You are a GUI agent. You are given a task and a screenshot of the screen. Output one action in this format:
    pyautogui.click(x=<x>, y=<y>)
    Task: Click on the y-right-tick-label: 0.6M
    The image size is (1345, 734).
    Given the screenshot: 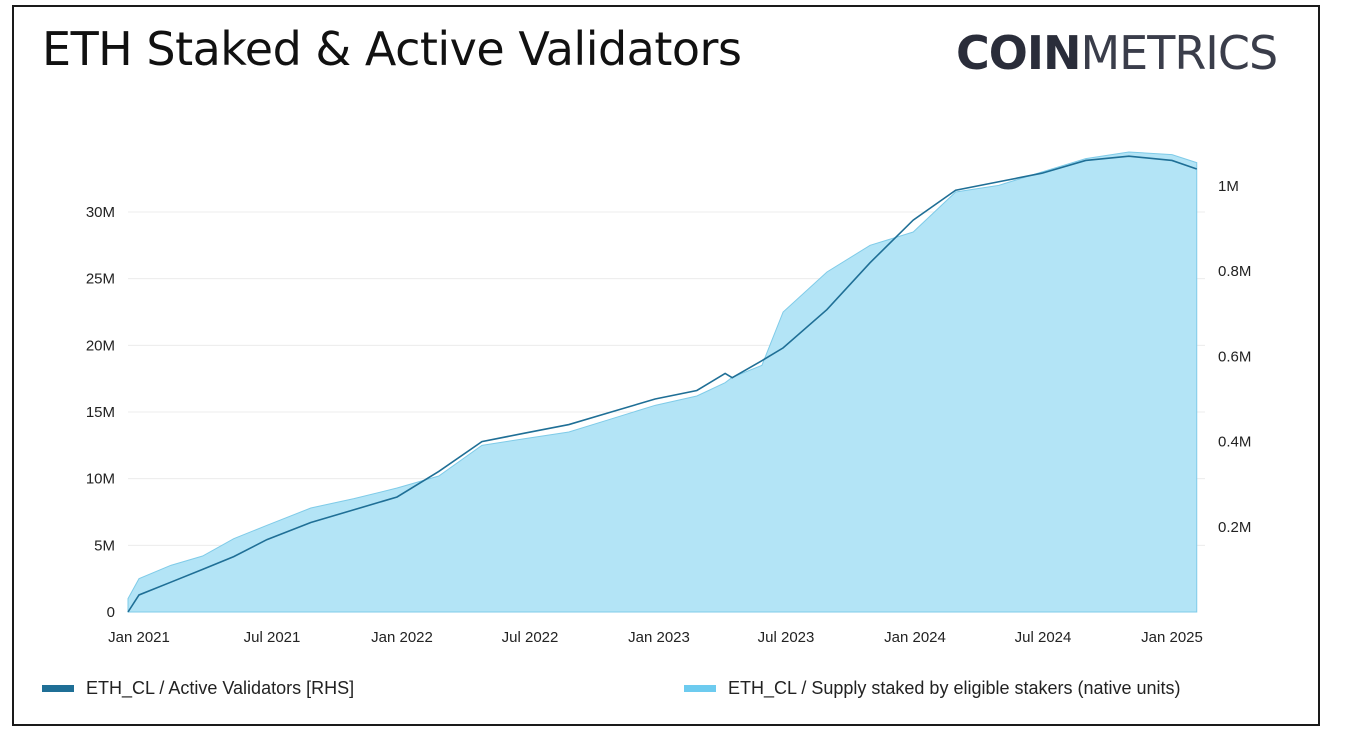 What is the action you would take?
    pyautogui.click(x=1234, y=356)
    